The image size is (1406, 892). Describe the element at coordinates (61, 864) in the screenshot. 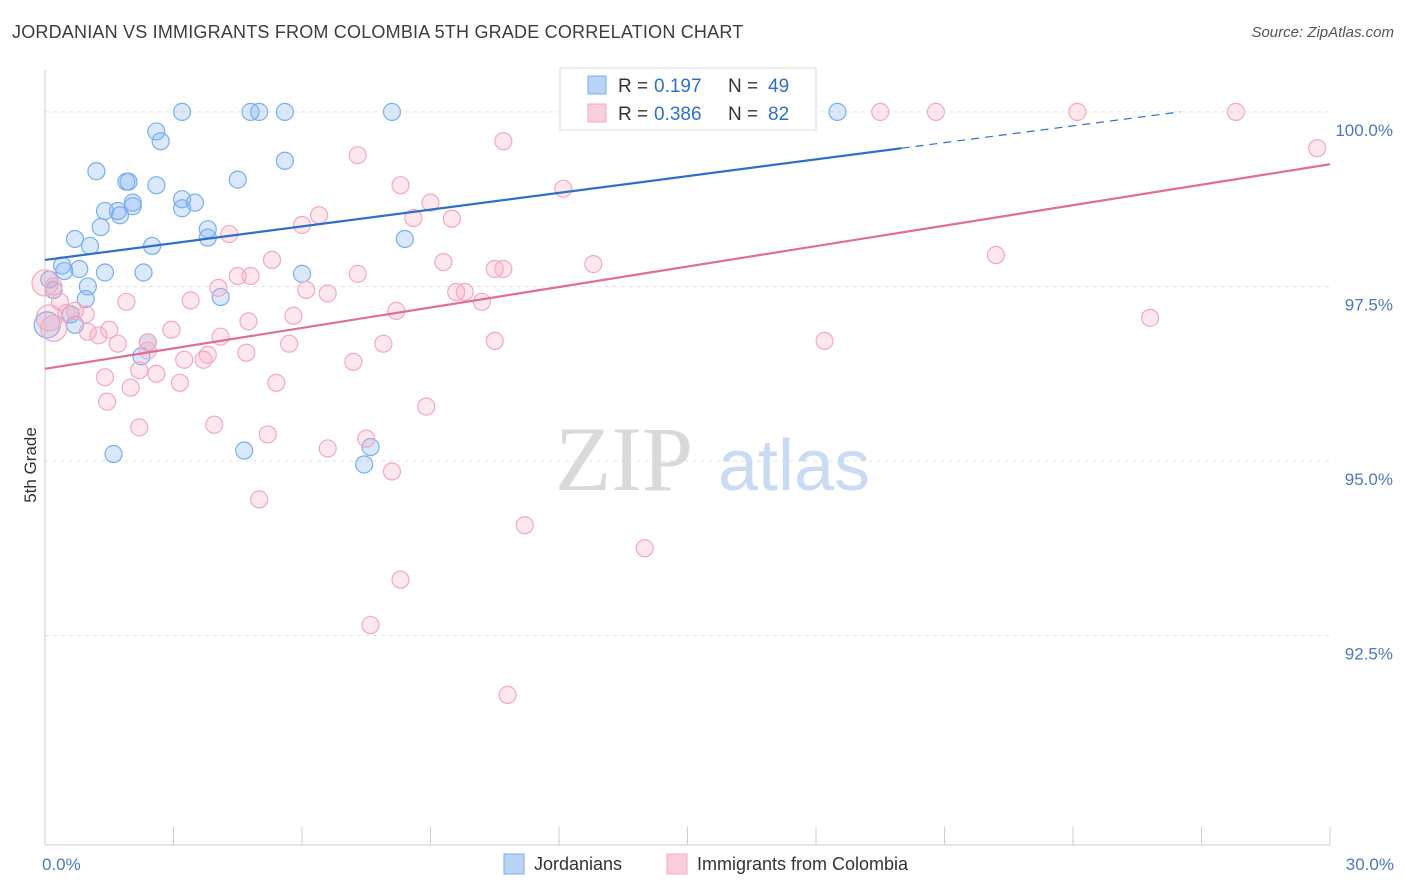

I see `x-tick-label-0: 0.0%` at that location.